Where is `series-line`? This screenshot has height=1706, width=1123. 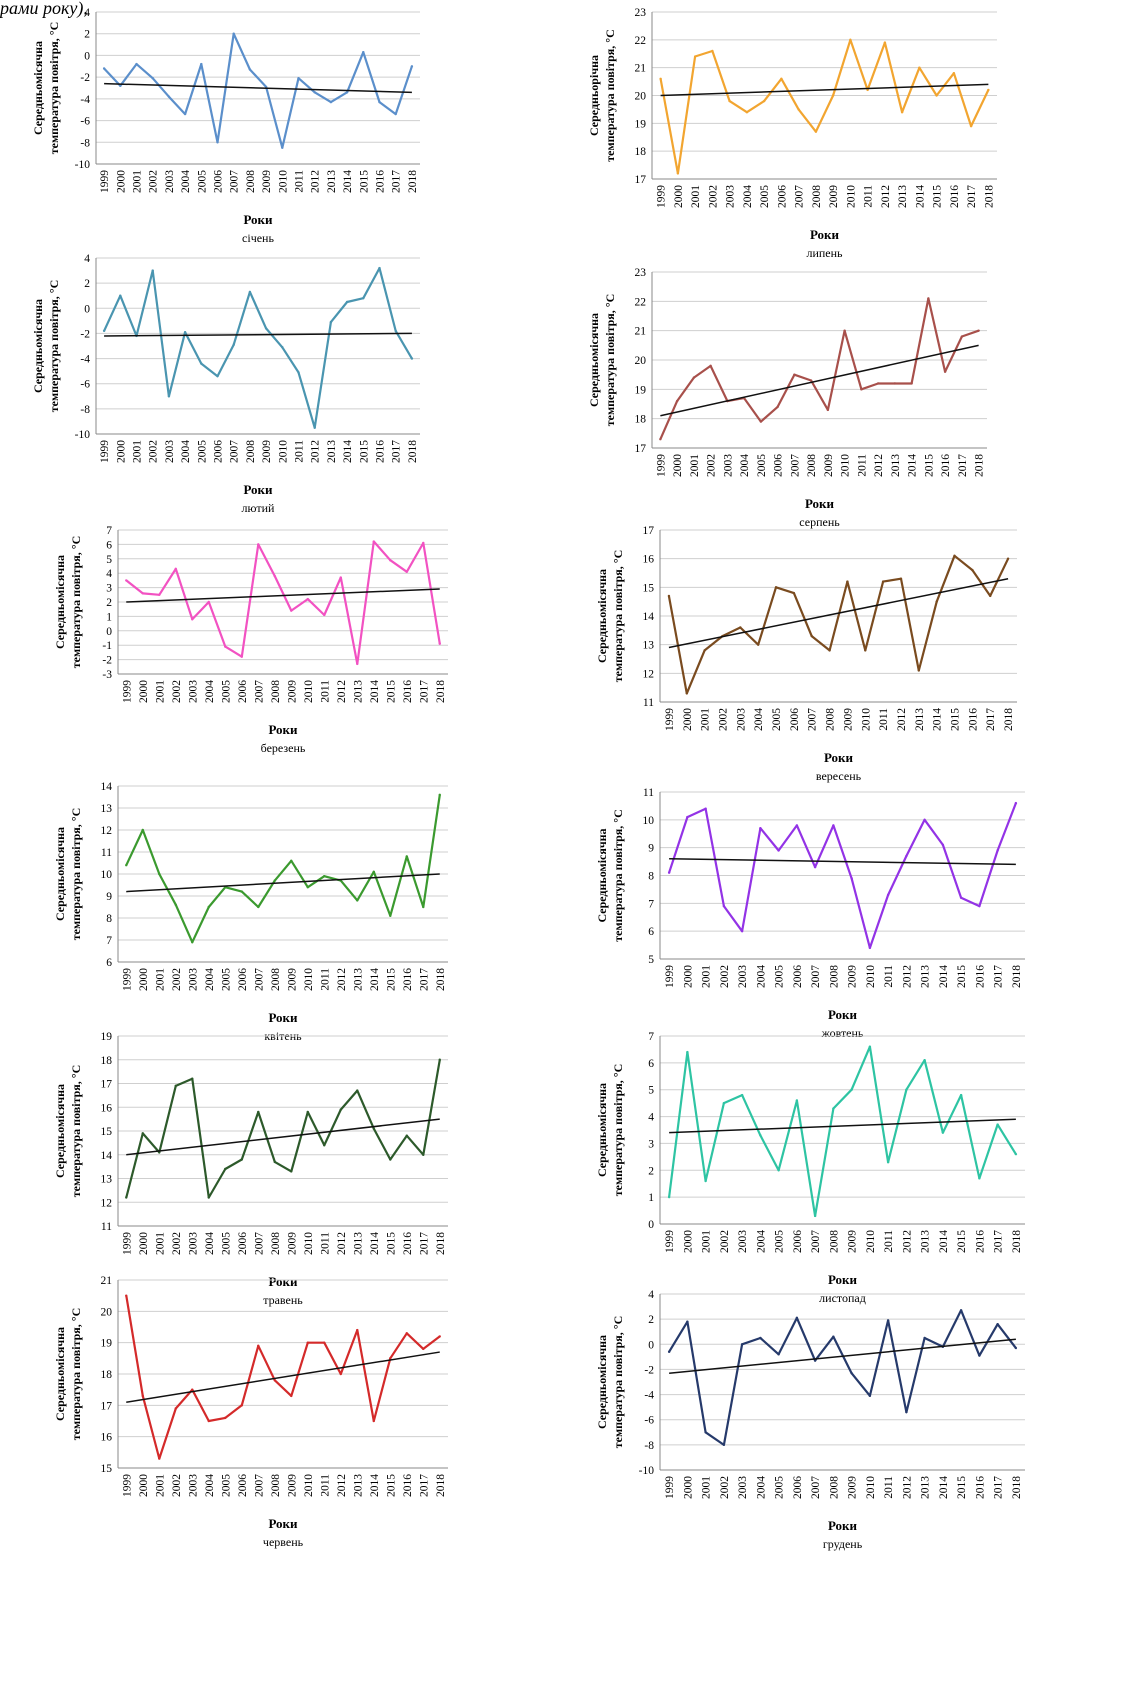 series-line is located at coordinates (283, 1129).